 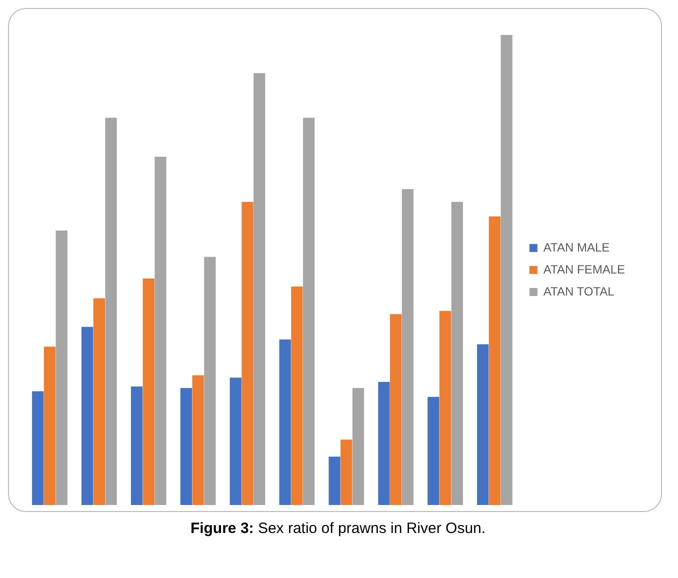 I want to click on legend-label: ATAN FEMALE, so click(x=584, y=269).